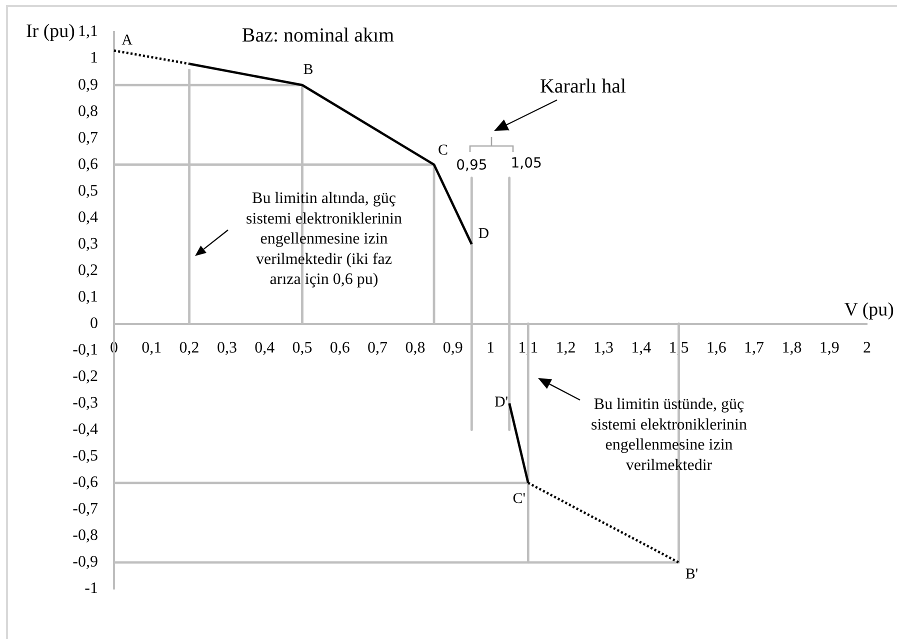  What do you see at coordinates (452, 348) in the screenshot?
I see `x-tick-label: 0,9` at bounding box center [452, 348].